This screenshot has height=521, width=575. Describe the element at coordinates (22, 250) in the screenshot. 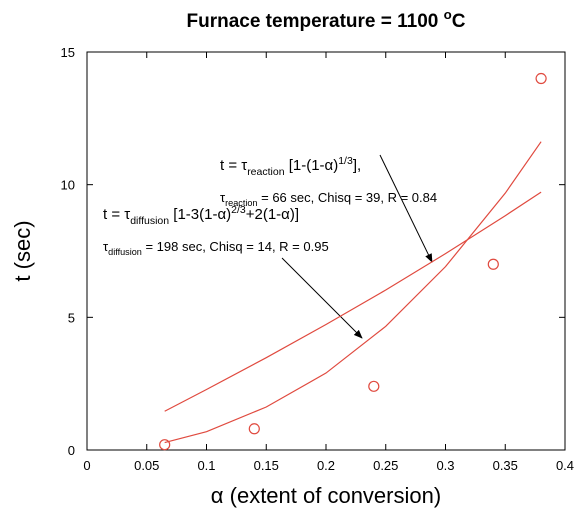

I see `y-axis-label: t (sec)` at that location.